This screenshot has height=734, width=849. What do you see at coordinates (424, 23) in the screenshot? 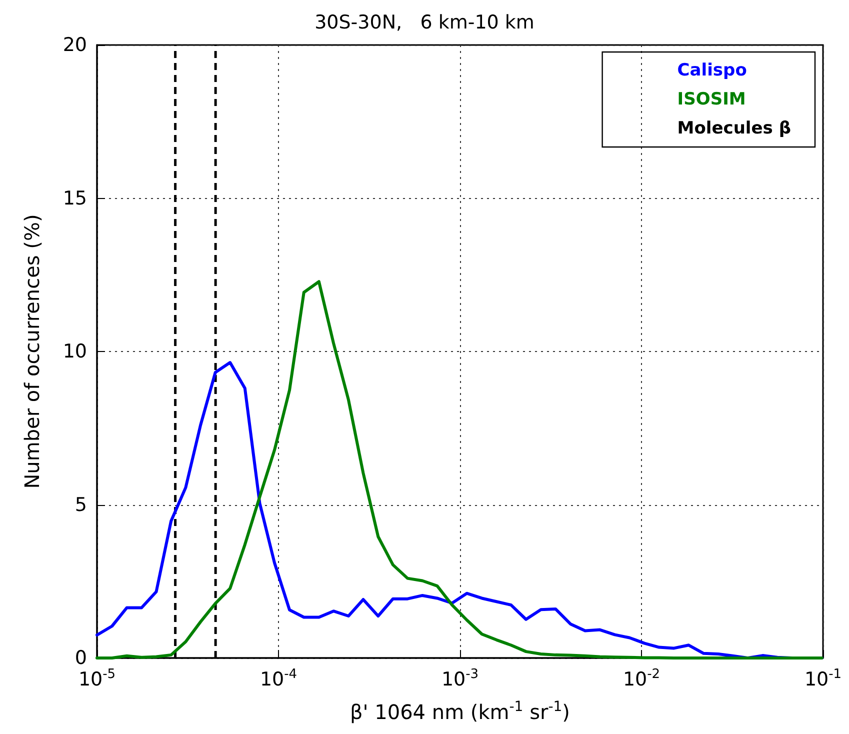
I see `chart-title: 30S-30N, 6 km-10 km` at bounding box center [424, 23].